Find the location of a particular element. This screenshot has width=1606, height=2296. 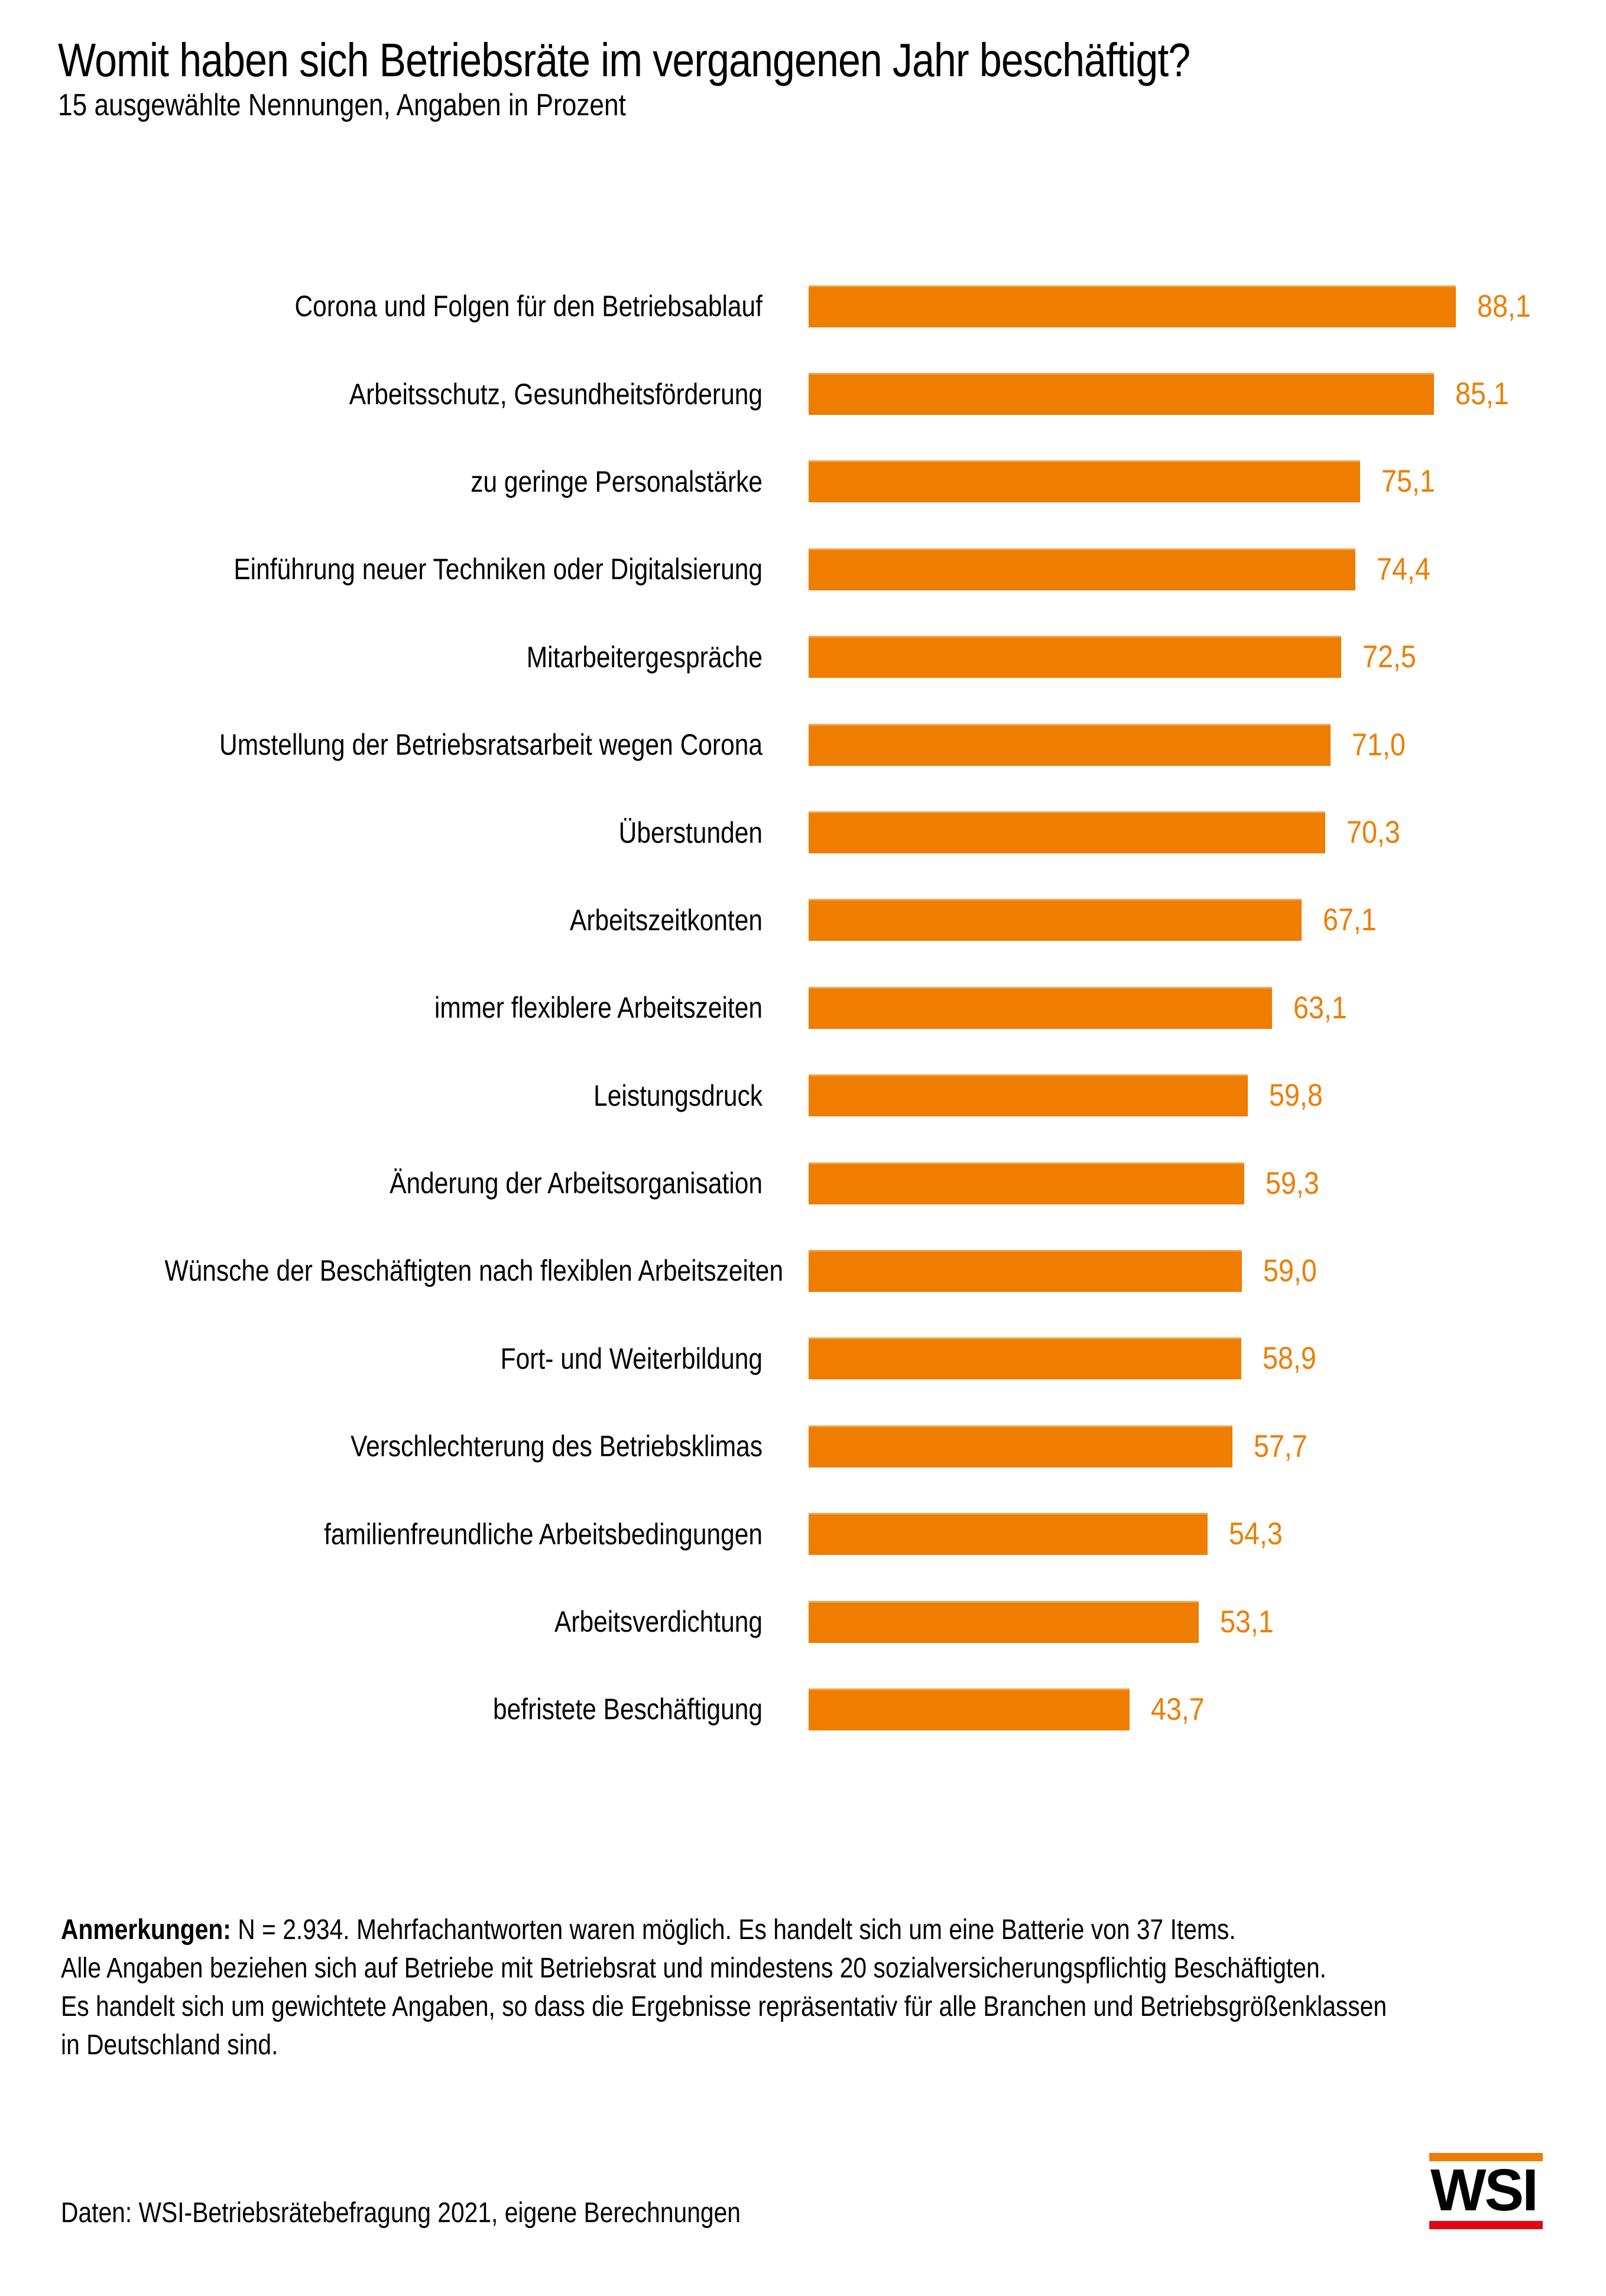

value-label: 70,3 is located at coordinates (1373, 832).